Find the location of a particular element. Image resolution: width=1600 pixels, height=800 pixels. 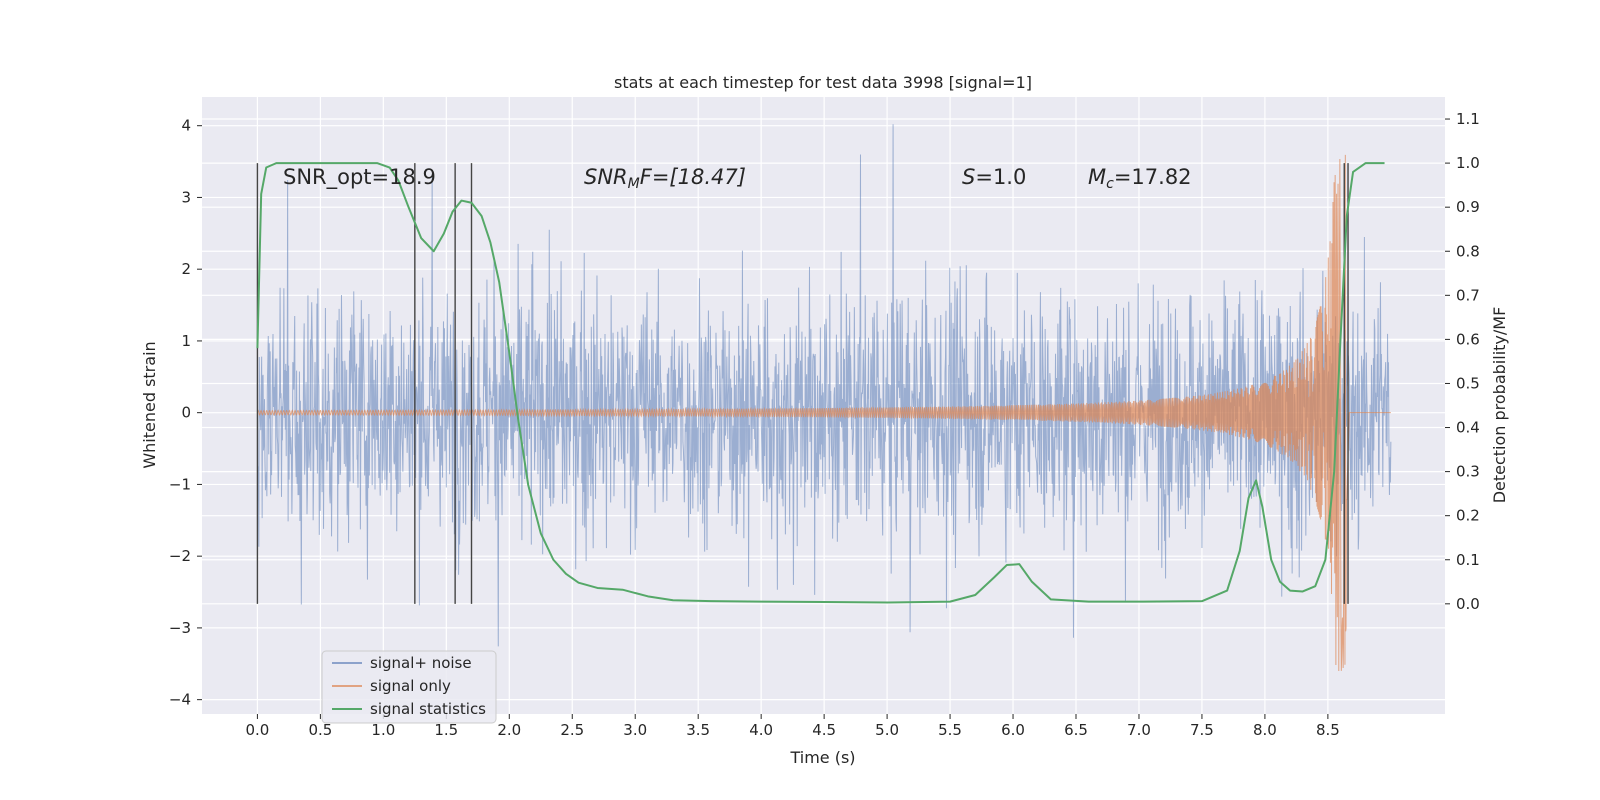

x-tick-label: 5.0 is located at coordinates (887, 730).